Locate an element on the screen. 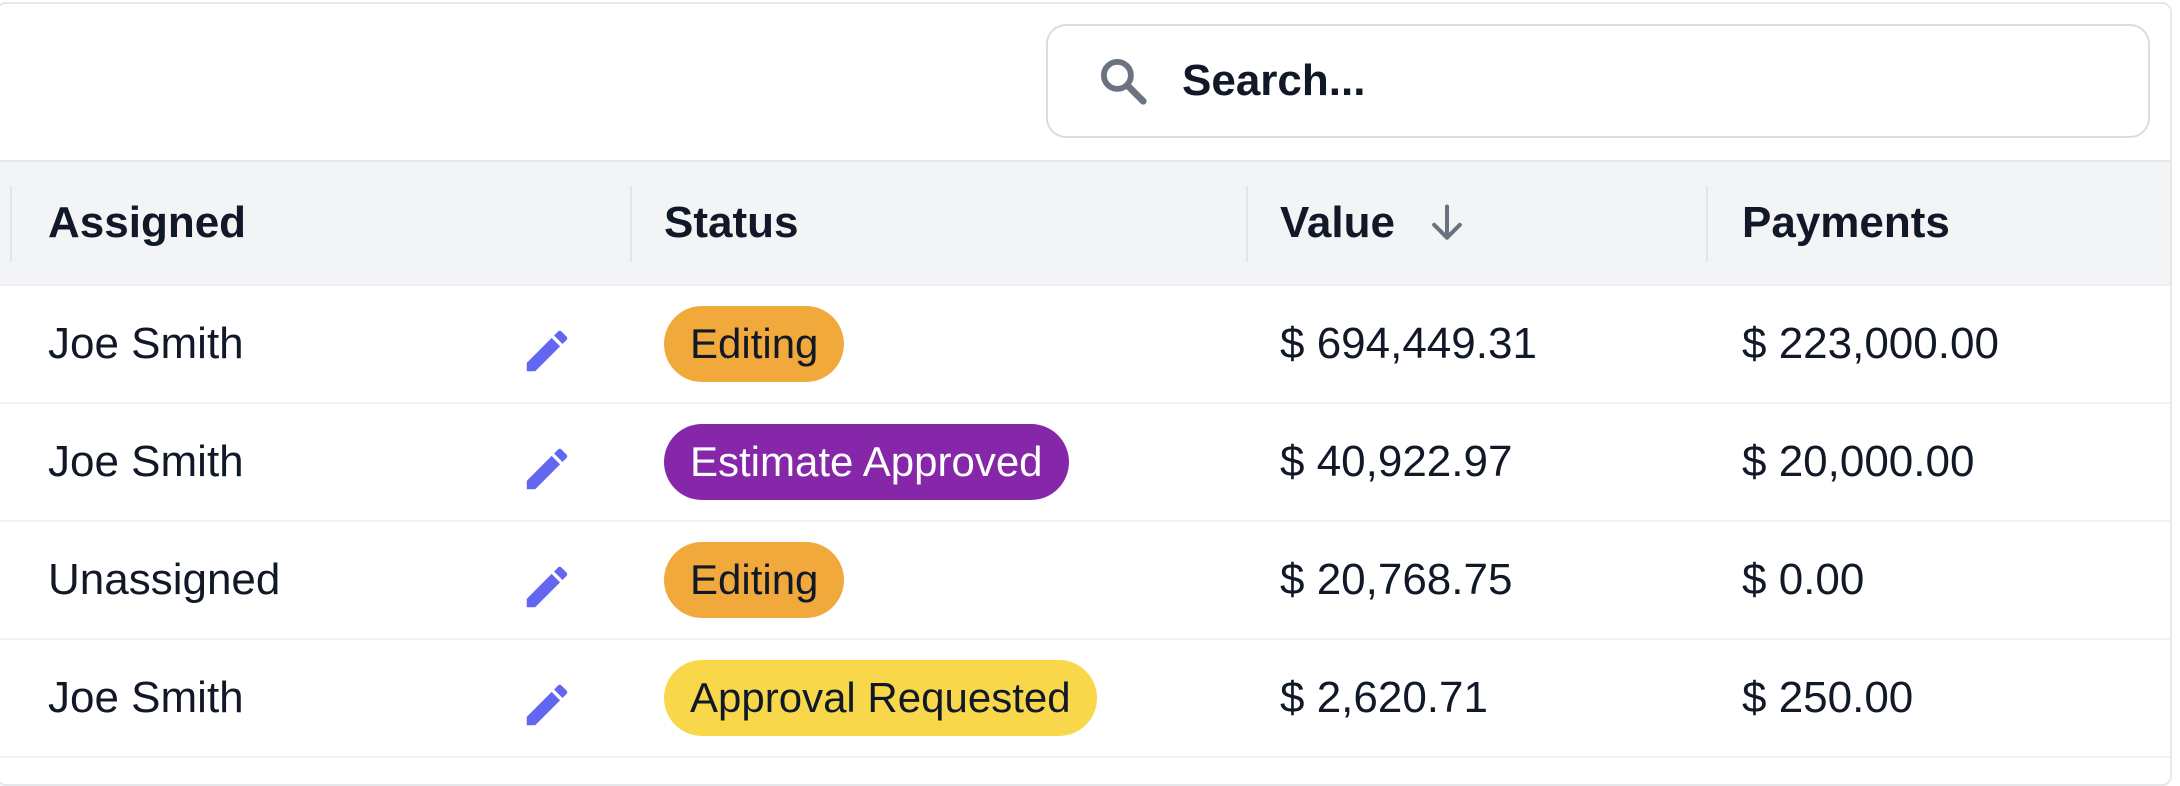  value-cell: $ 40,922.97 is located at coordinates (1396, 461).